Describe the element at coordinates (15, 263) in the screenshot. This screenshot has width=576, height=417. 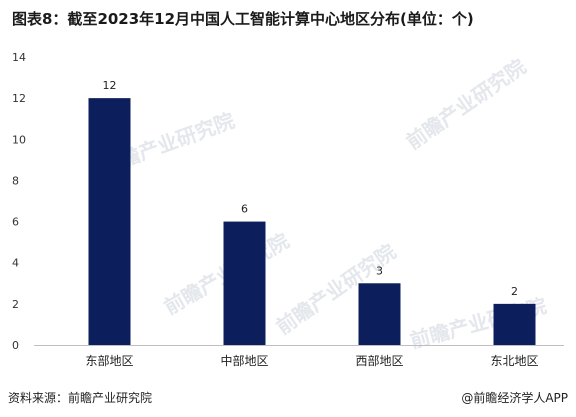
I see `y-tick-label: 4` at that location.